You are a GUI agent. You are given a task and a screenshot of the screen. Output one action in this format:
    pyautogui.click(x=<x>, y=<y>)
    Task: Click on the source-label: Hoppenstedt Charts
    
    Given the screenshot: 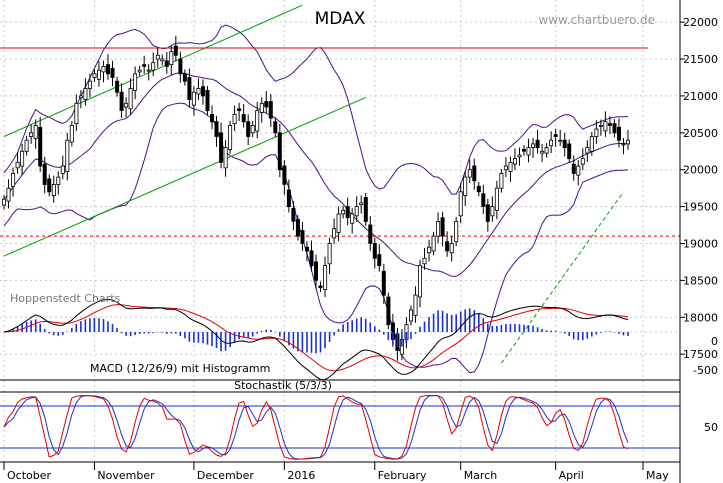 What is the action you would take?
    pyautogui.click(x=65, y=298)
    